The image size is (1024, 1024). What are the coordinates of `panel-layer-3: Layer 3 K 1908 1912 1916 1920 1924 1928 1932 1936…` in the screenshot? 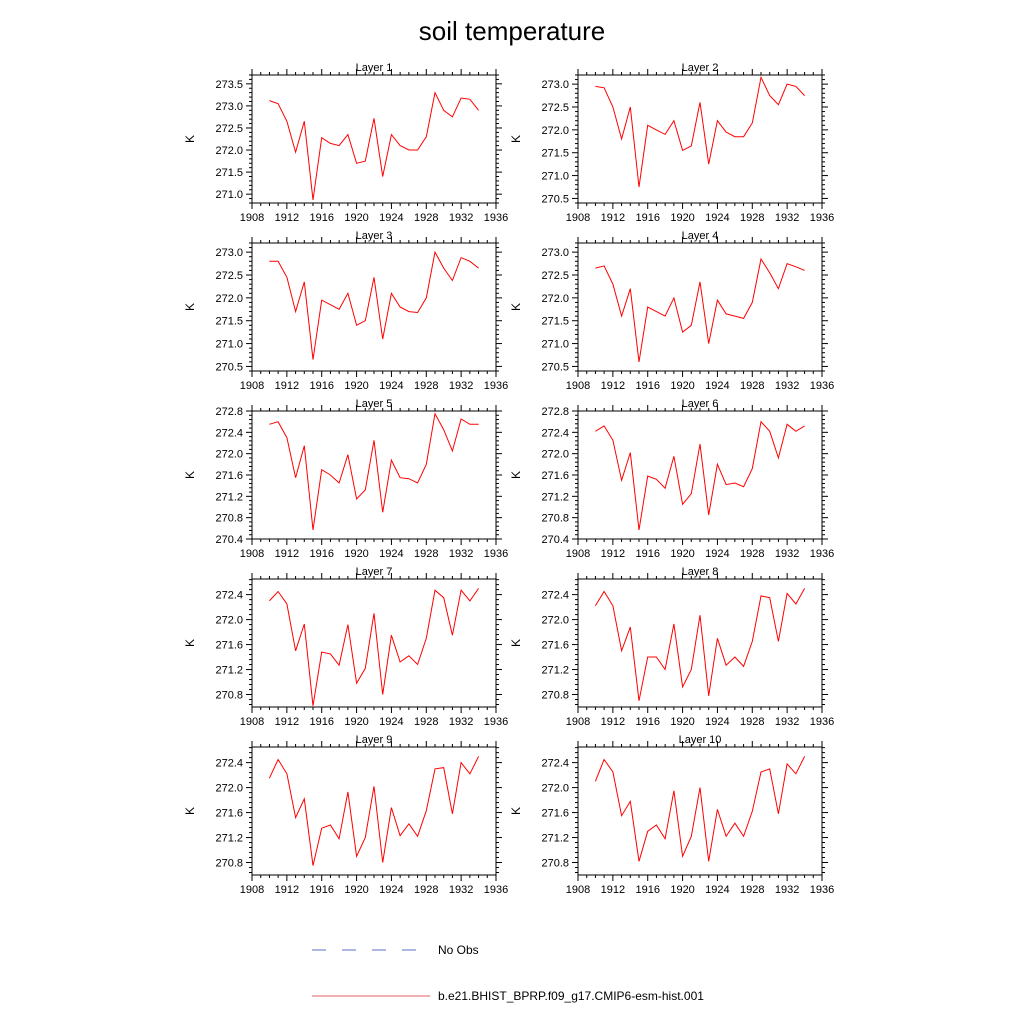 It's located at (345, 311).